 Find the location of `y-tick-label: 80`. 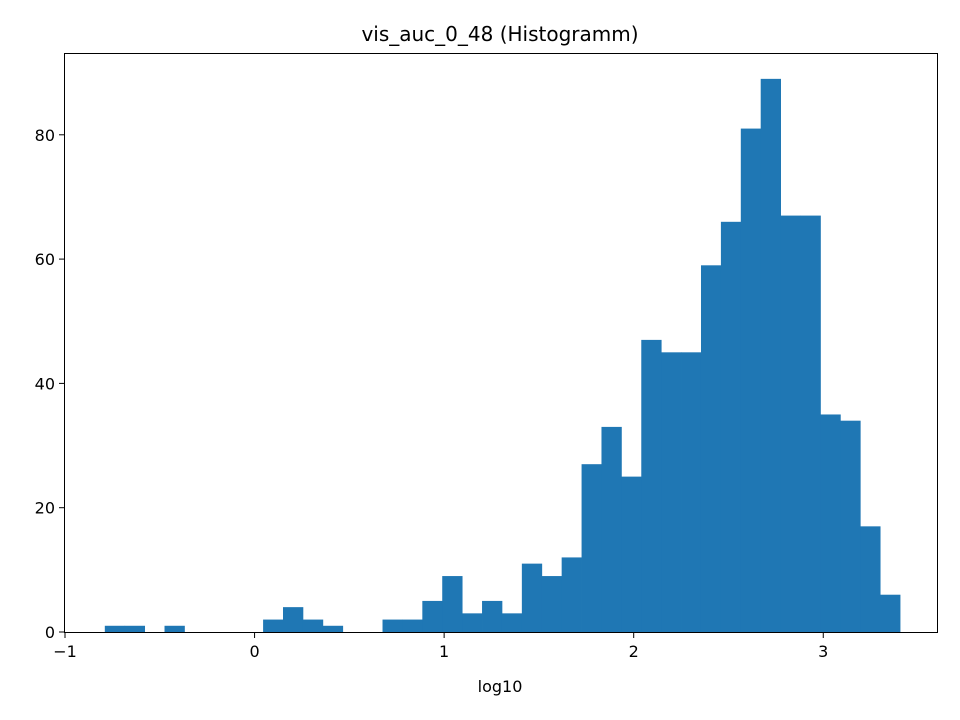

y-tick-label: 80 is located at coordinates (45, 135).